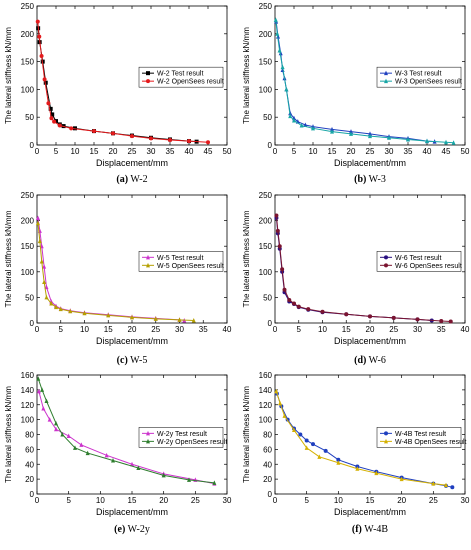  I want to click on panel-caption-letter: (d), so click(360, 360).